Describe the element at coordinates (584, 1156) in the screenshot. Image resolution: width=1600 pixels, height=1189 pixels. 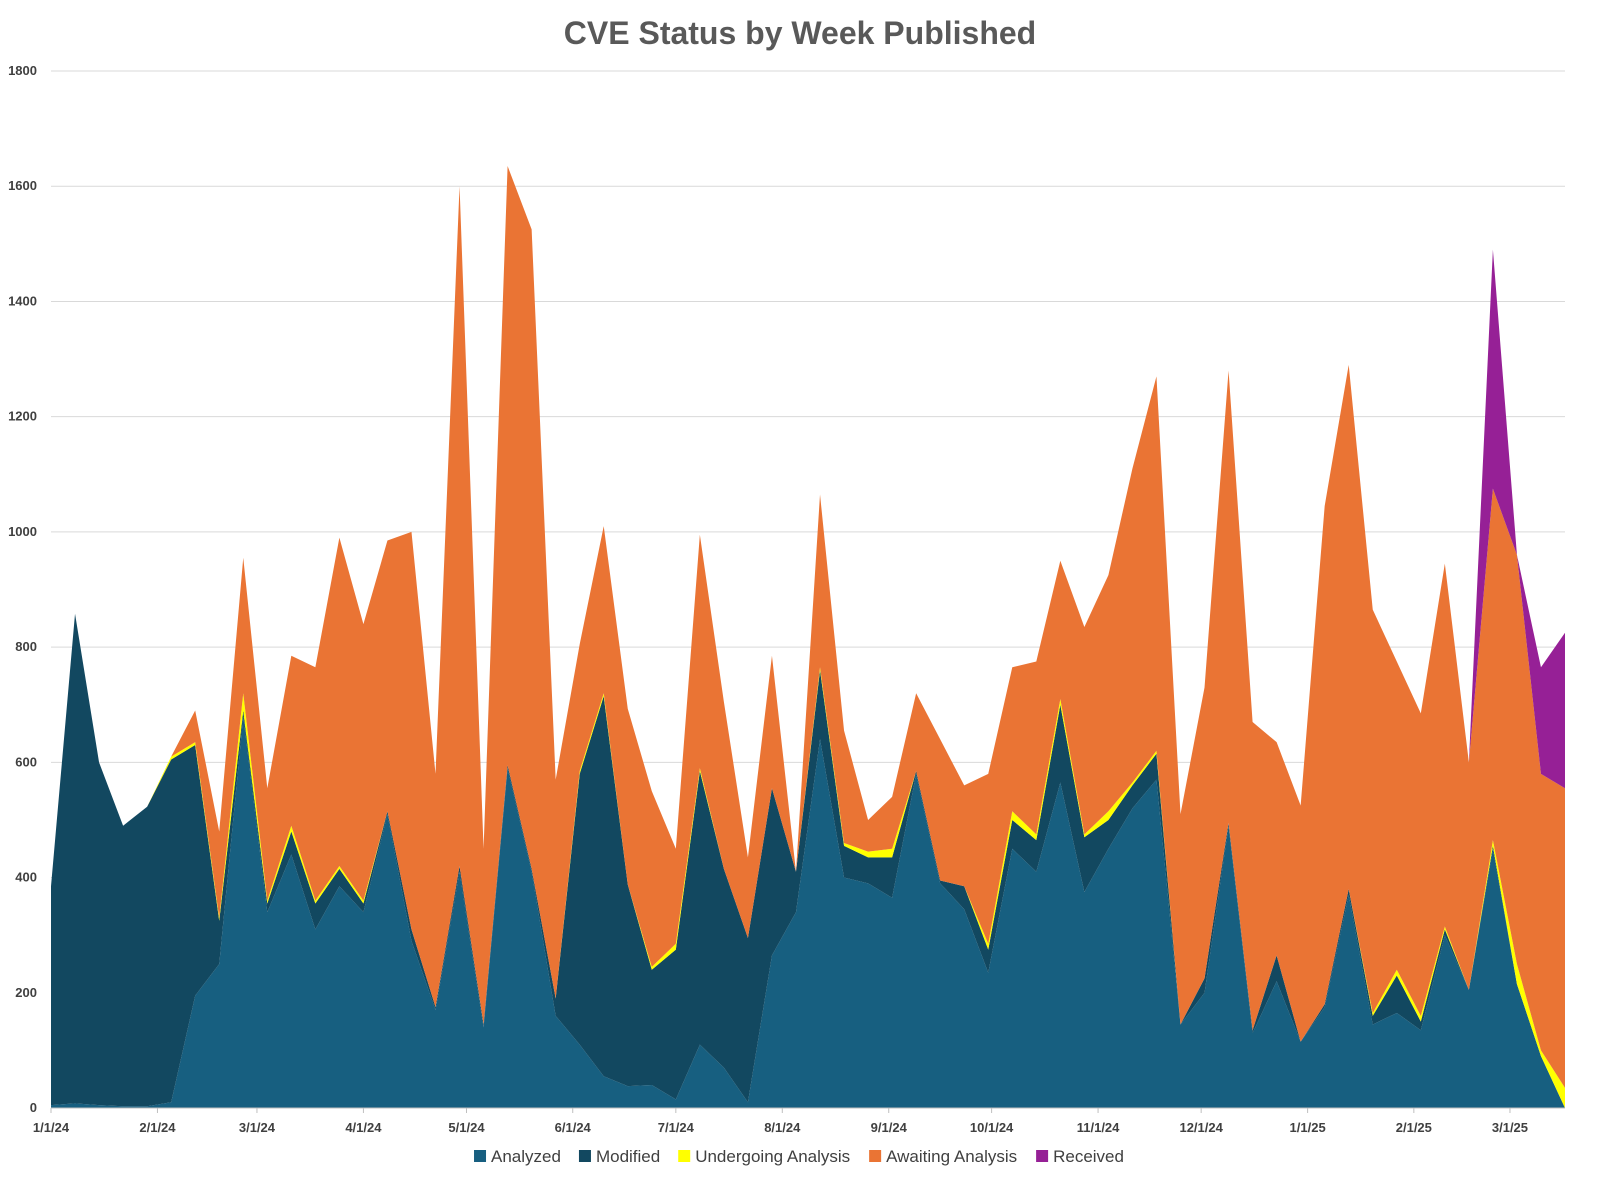
I see `legend-swatch-modified` at that location.